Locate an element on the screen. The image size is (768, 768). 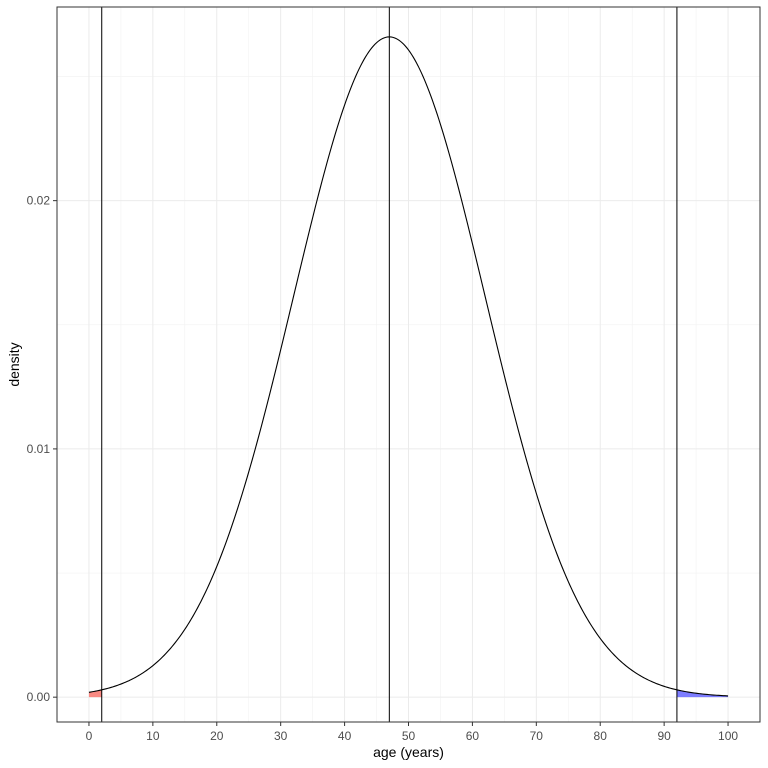
x-tick-label: 60 is located at coordinates (473, 736).